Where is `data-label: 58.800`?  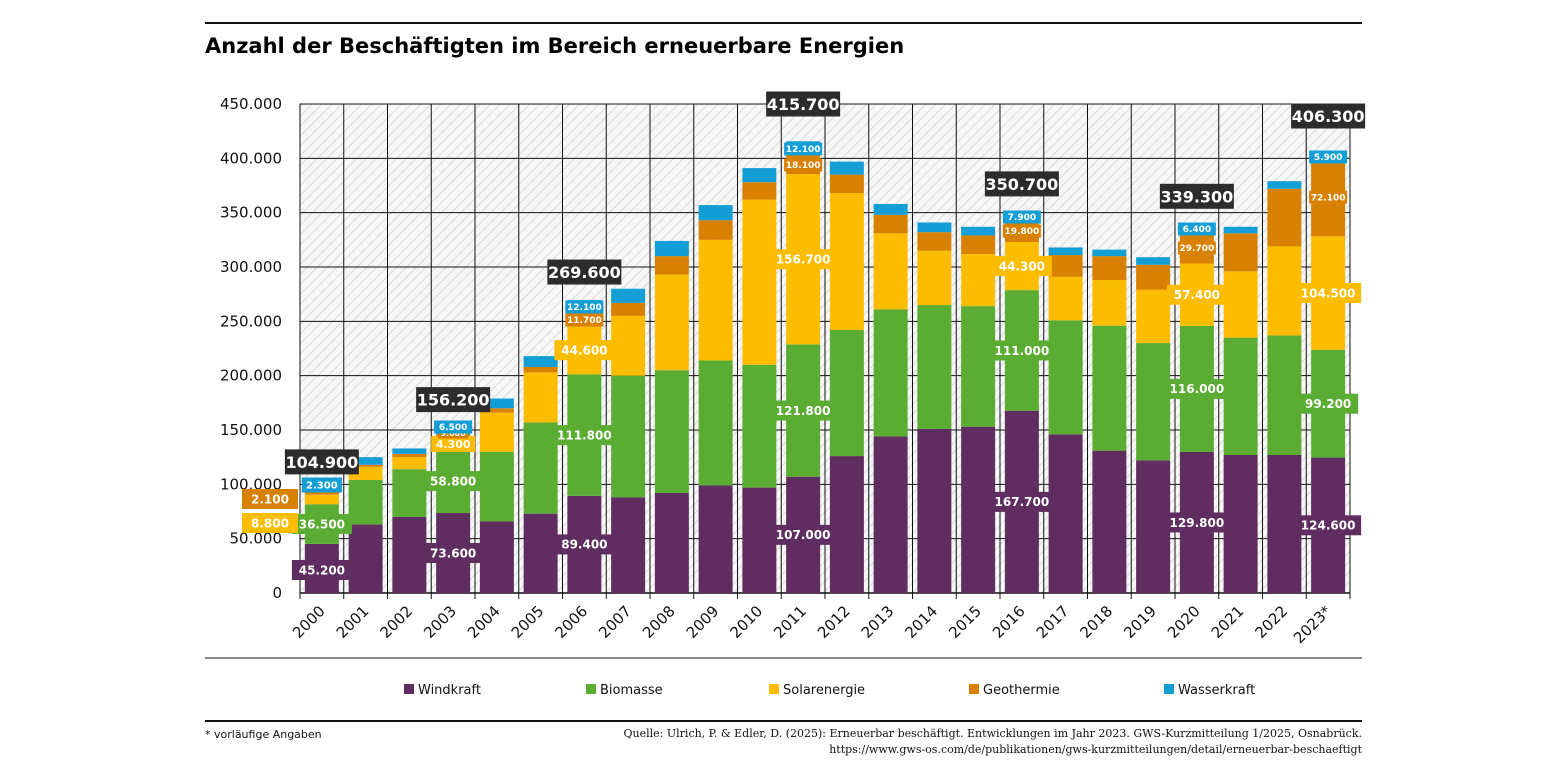 data-label: 58.800 is located at coordinates (453, 481).